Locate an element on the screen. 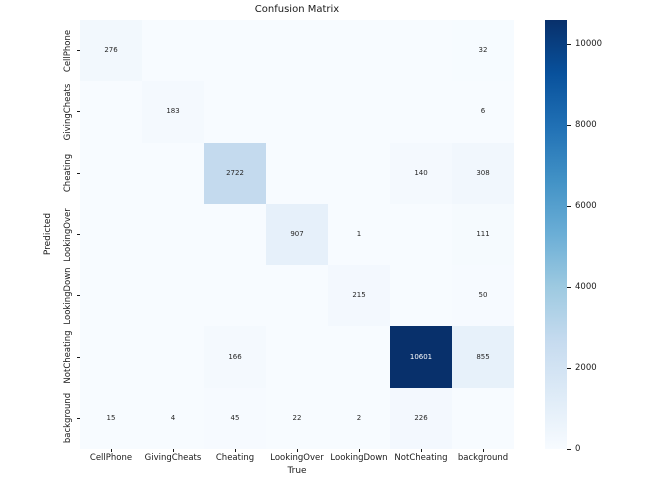 The height and width of the screenshot is (488, 650). cell-value: 111 is located at coordinates (483, 233).